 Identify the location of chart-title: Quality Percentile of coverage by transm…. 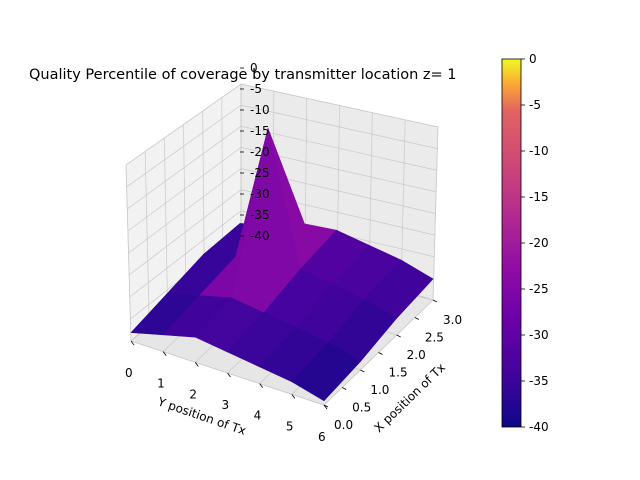
(243, 75).